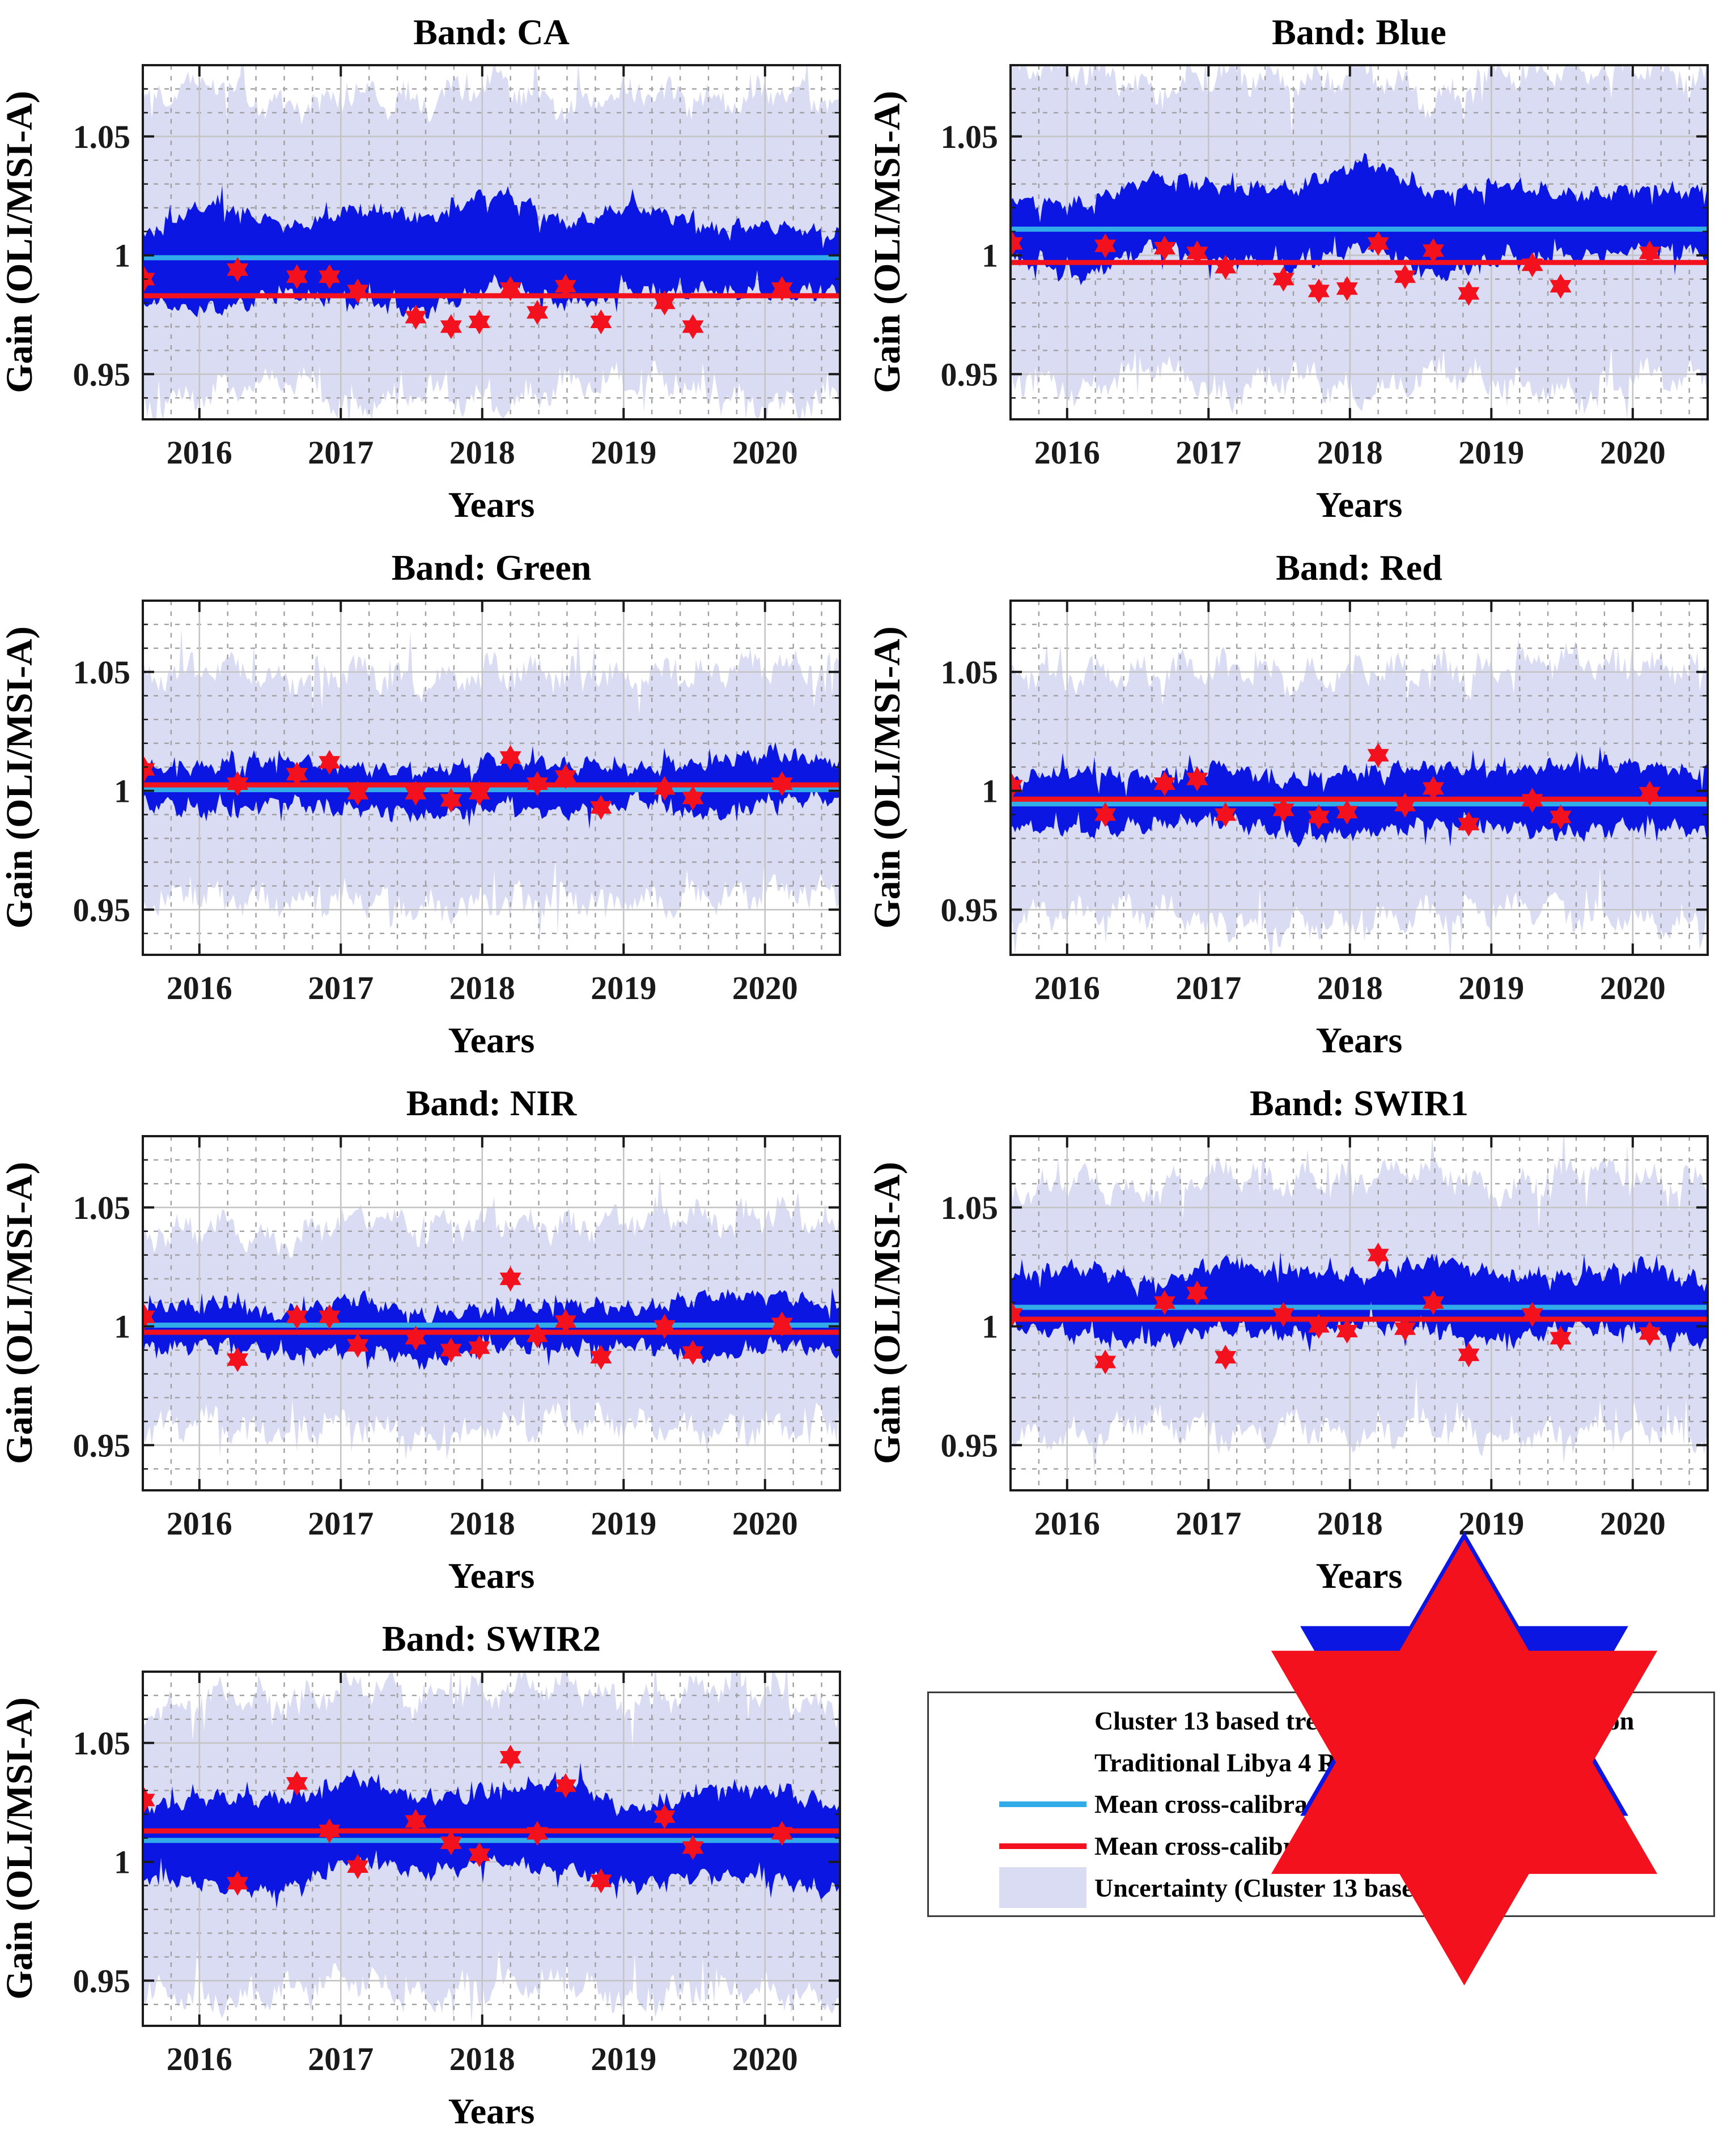  What do you see at coordinates (102, 1445) in the screenshot?
I see `y-tick-label: 0.95` at bounding box center [102, 1445].